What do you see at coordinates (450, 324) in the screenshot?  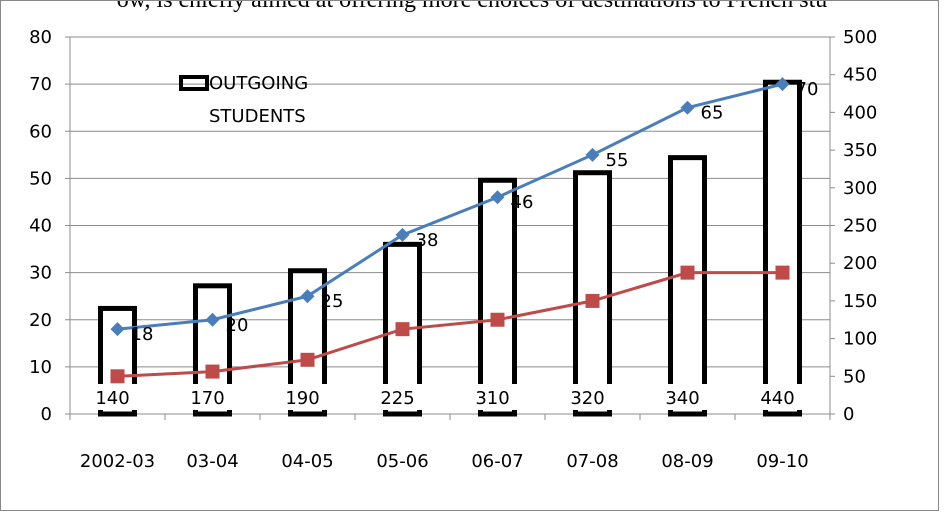 I see `red-line` at bounding box center [450, 324].